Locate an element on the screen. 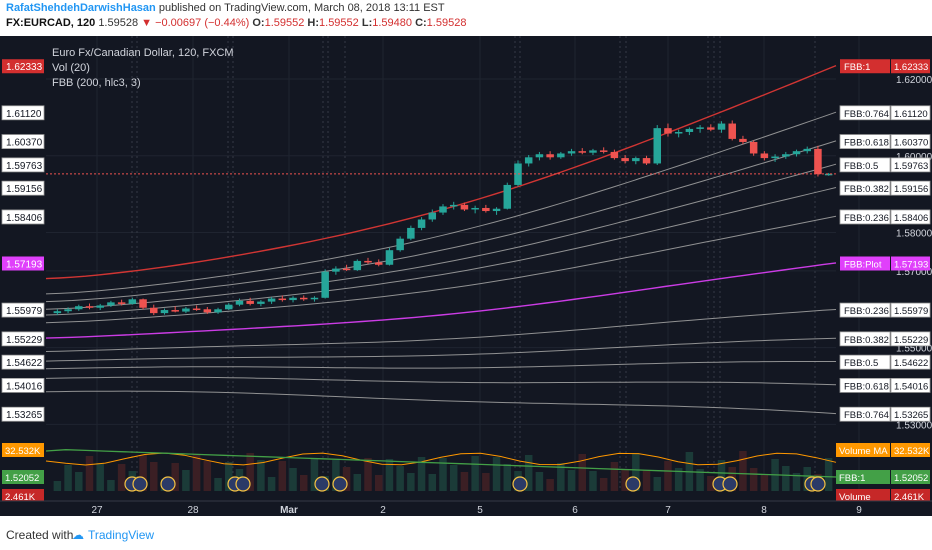  left-axis-label: 1.59763 is located at coordinates (24, 166).